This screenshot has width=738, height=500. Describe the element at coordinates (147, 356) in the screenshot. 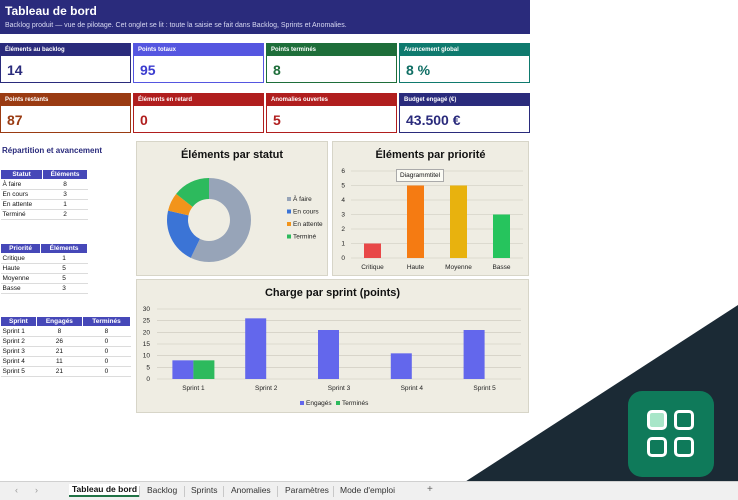

I see `y-tick-label: 10` at that location.